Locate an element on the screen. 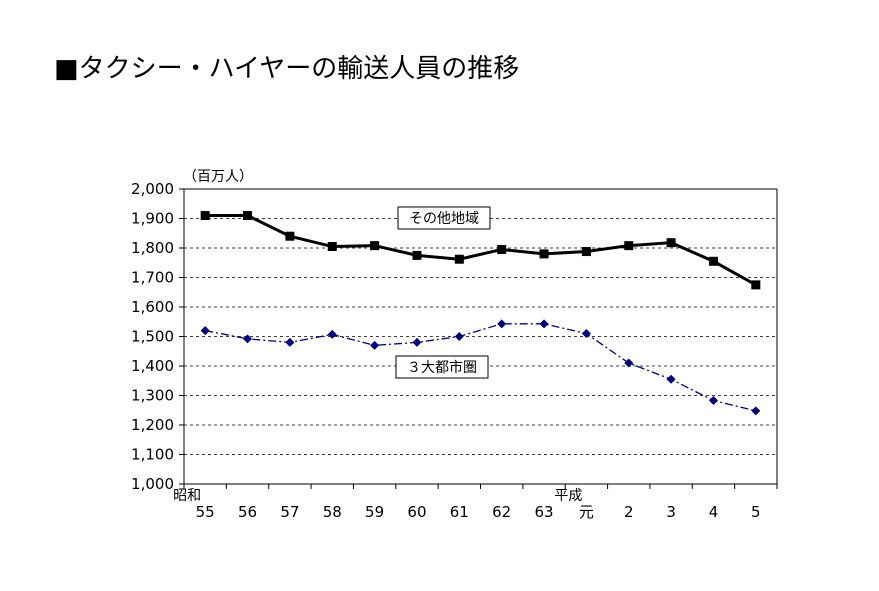 The height and width of the screenshot is (591, 879). era-label: 平成 is located at coordinates (568, 496).